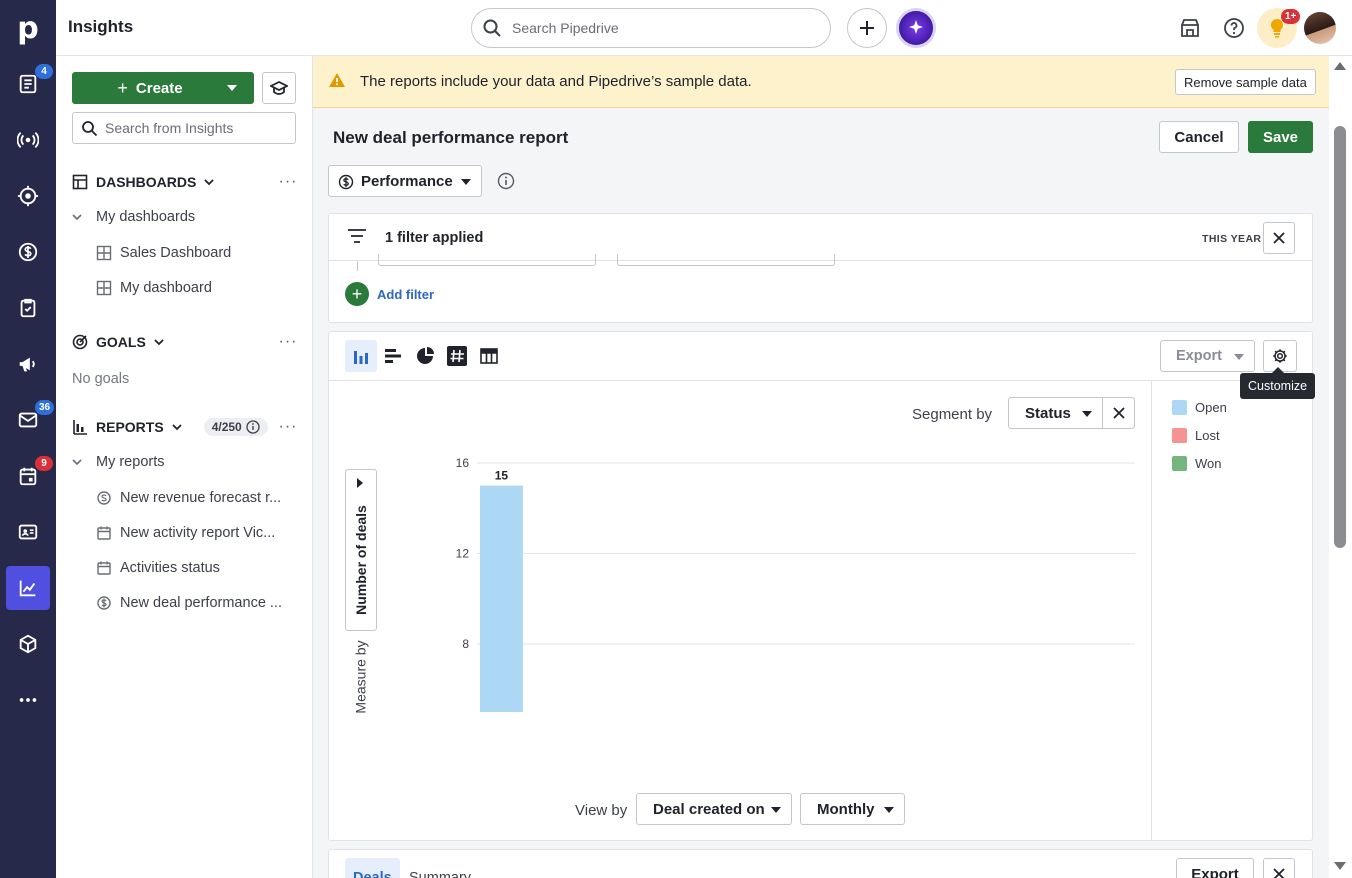 The height and width of the screenshot is (878, 1352). I want to click on rail-contacts, so click(28, 532).